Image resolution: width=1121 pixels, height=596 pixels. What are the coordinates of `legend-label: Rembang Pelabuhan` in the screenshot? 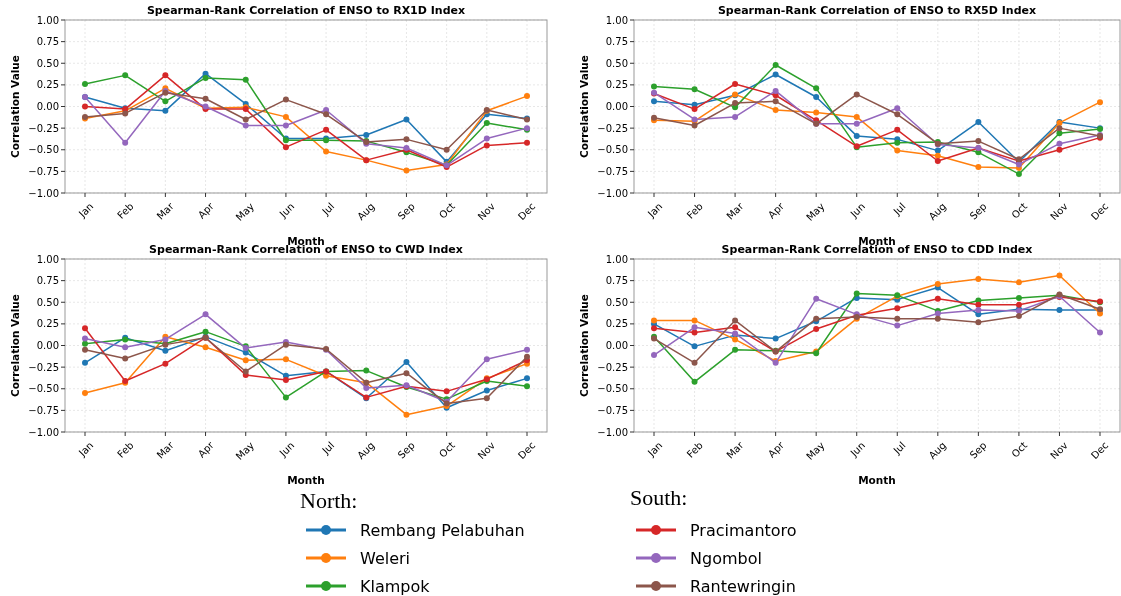 It's located at (442, 530).